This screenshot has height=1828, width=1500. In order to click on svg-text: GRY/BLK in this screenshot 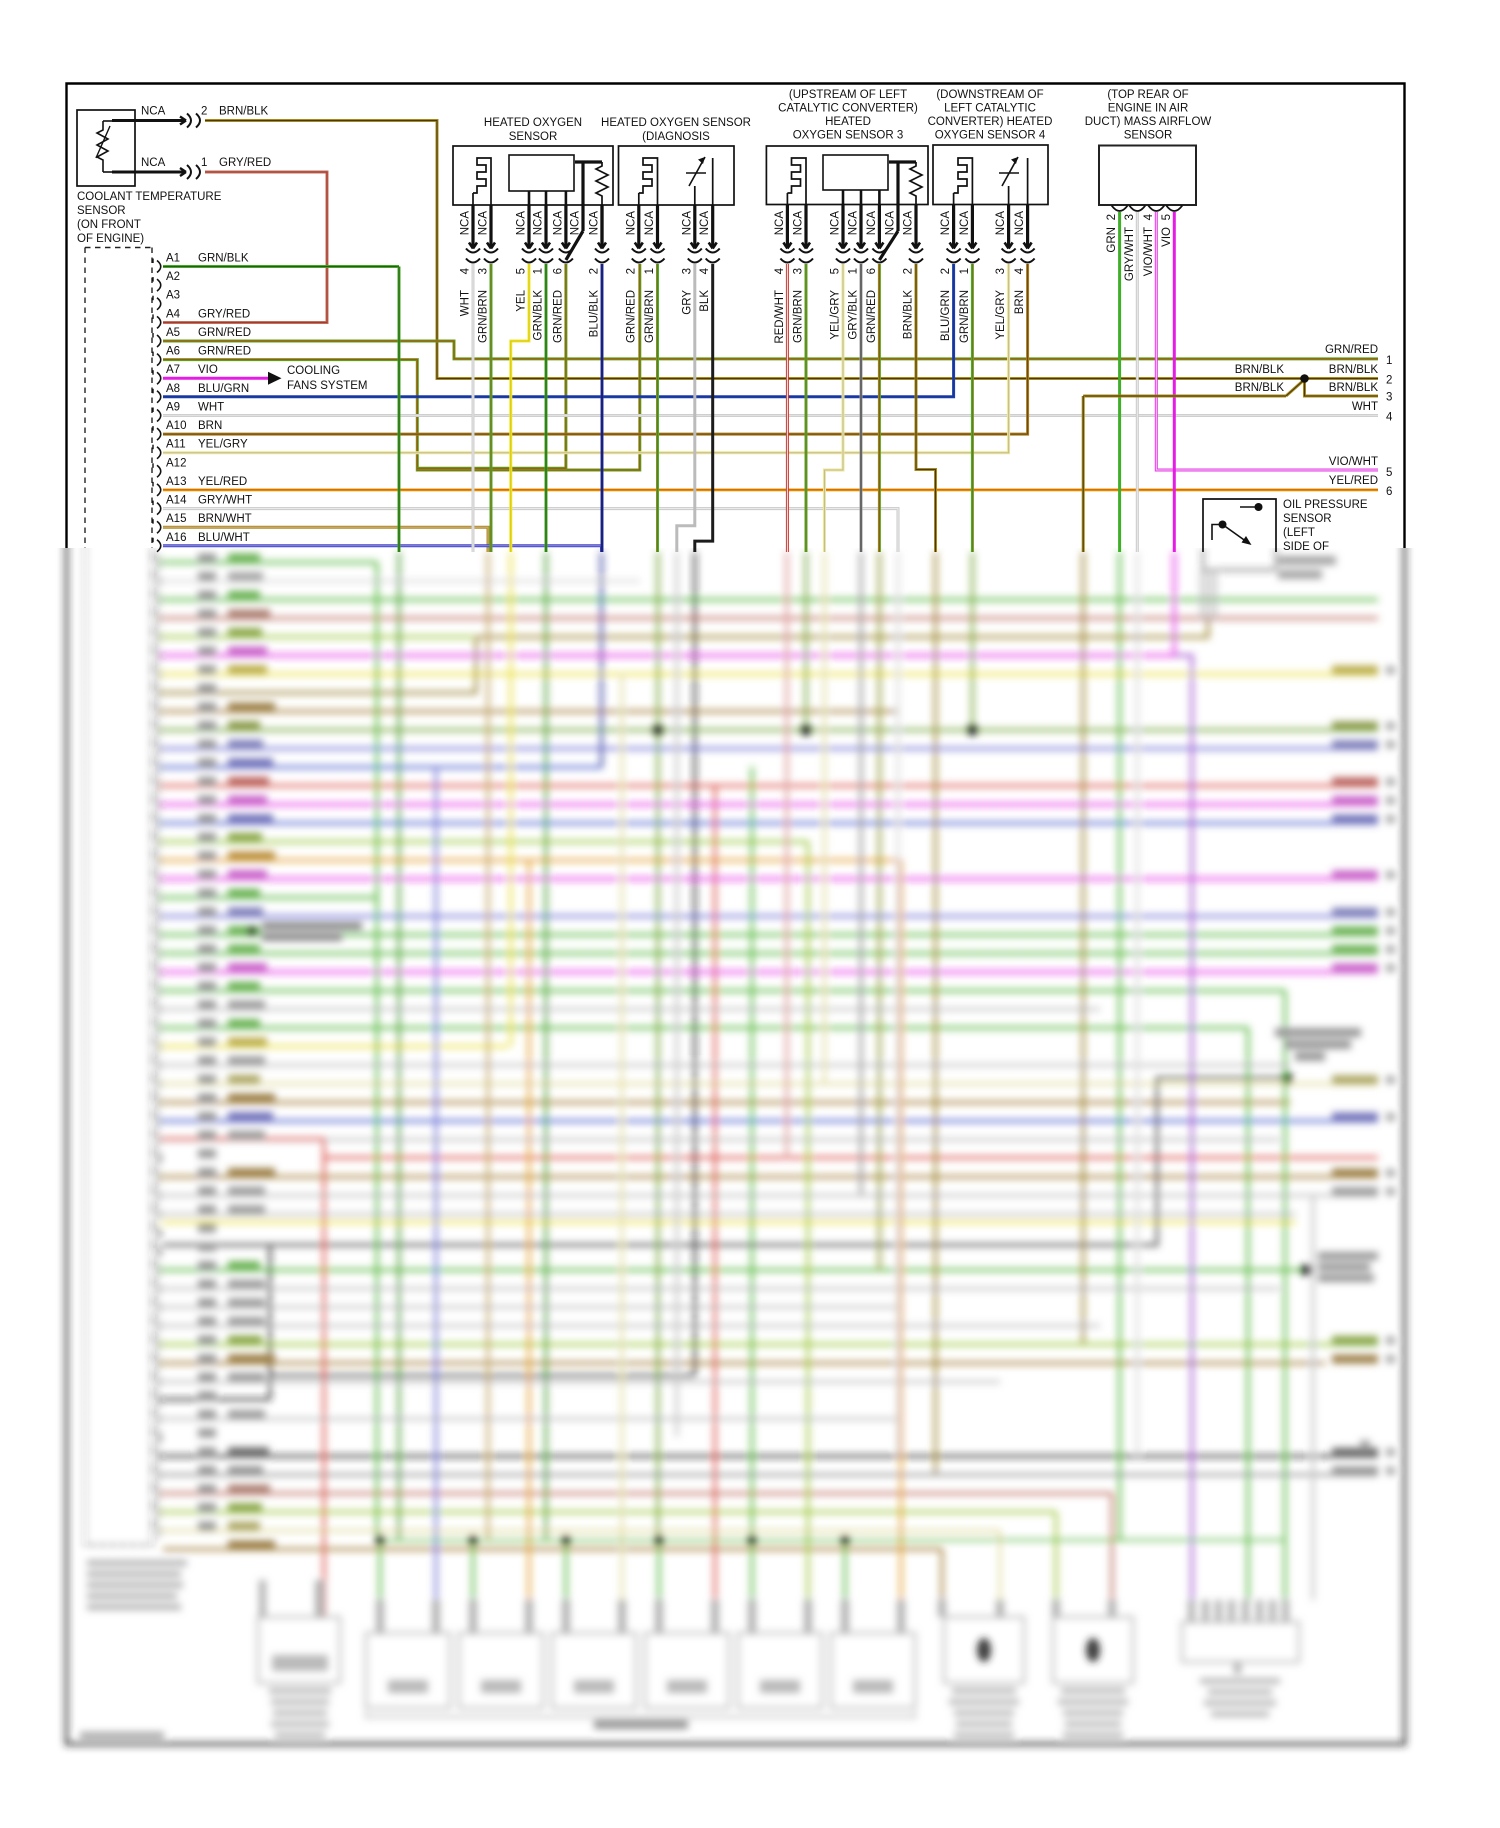, I will do `click(854, 315)`.